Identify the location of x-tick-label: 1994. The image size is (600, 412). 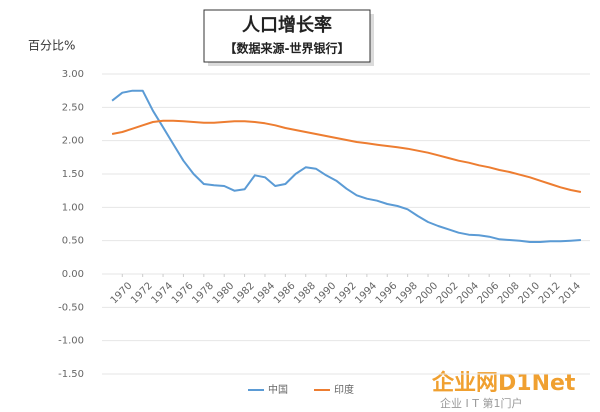
(366, 293).